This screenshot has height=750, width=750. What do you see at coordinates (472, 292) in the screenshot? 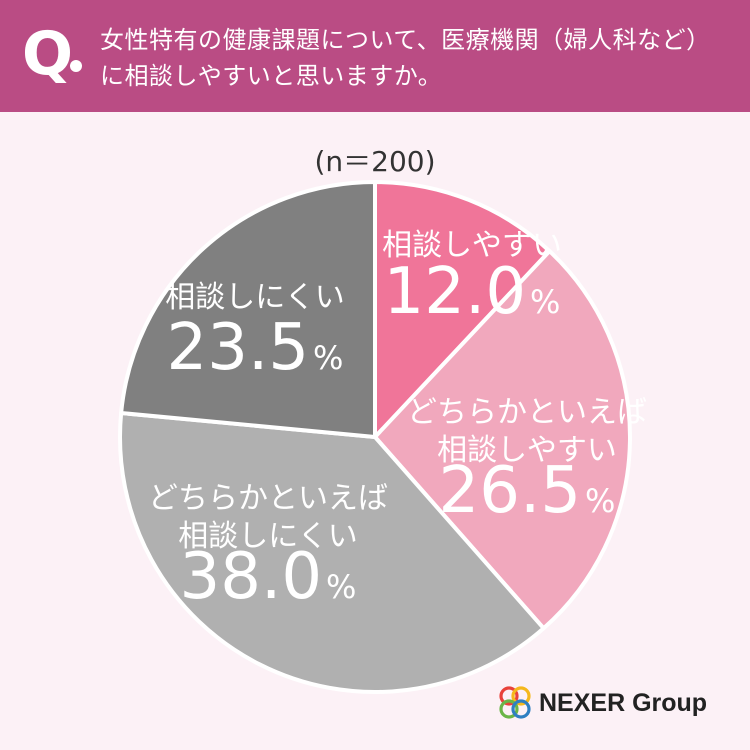
I see `slice-value-1: 12.0%` at bounding box center [472, 292].